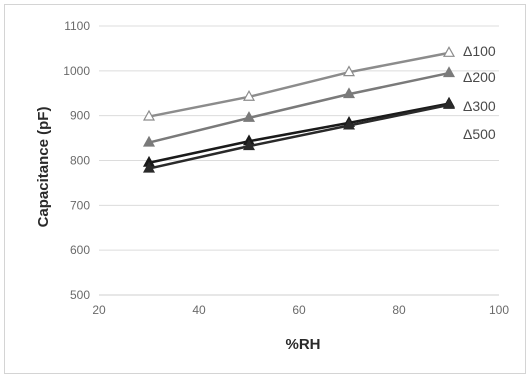 The width and height of the screenshot is (530, 379). What do you see at coordinates (399, 310) in the screenshot?
I see `x-tick-label: 80` at bounding box center [399, 310].